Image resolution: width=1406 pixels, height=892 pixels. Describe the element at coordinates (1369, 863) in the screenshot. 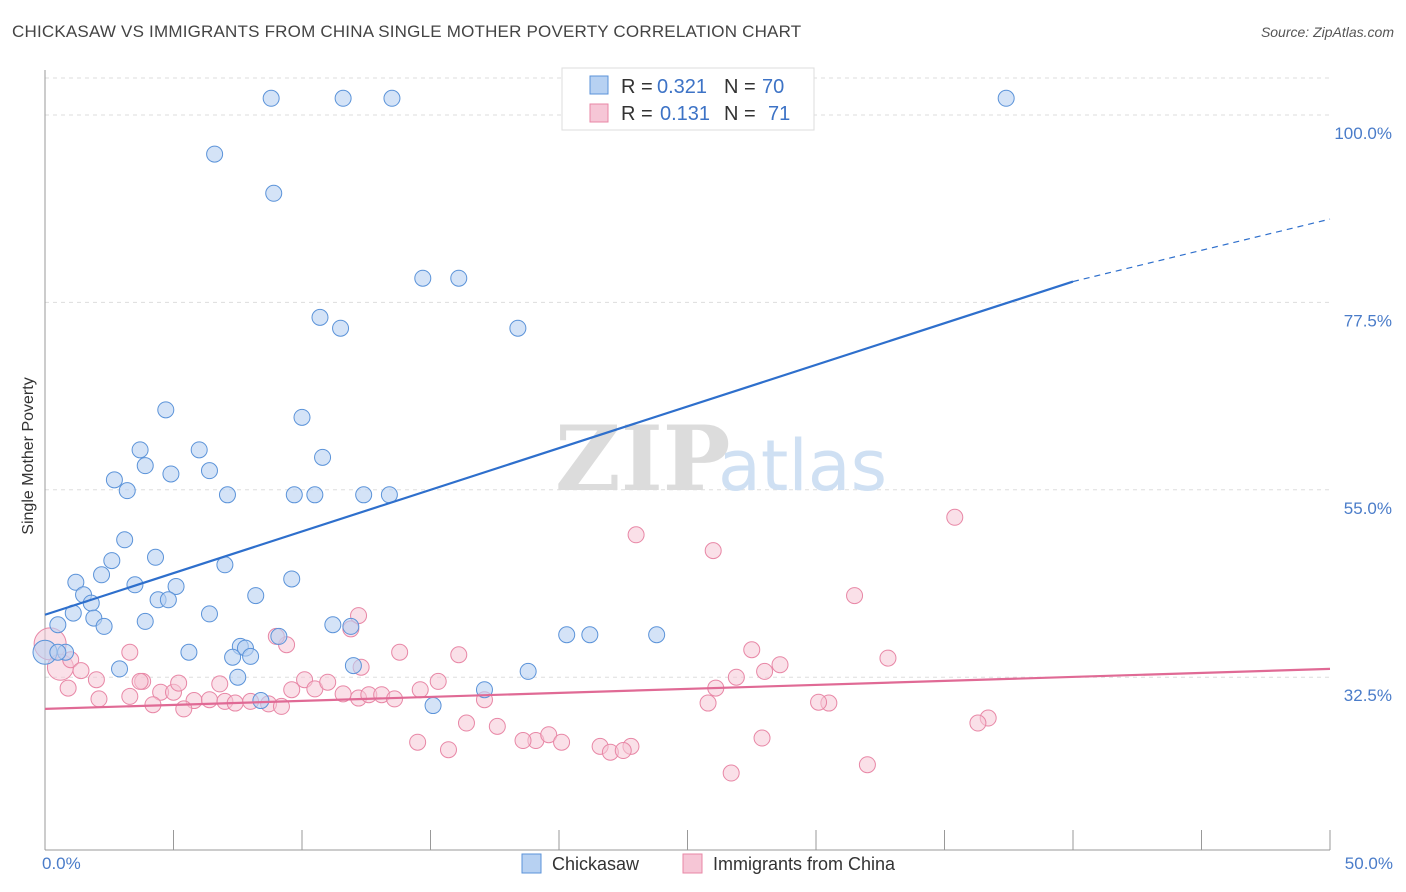

I see `x-tick-label-max: 50.0%` at that location.